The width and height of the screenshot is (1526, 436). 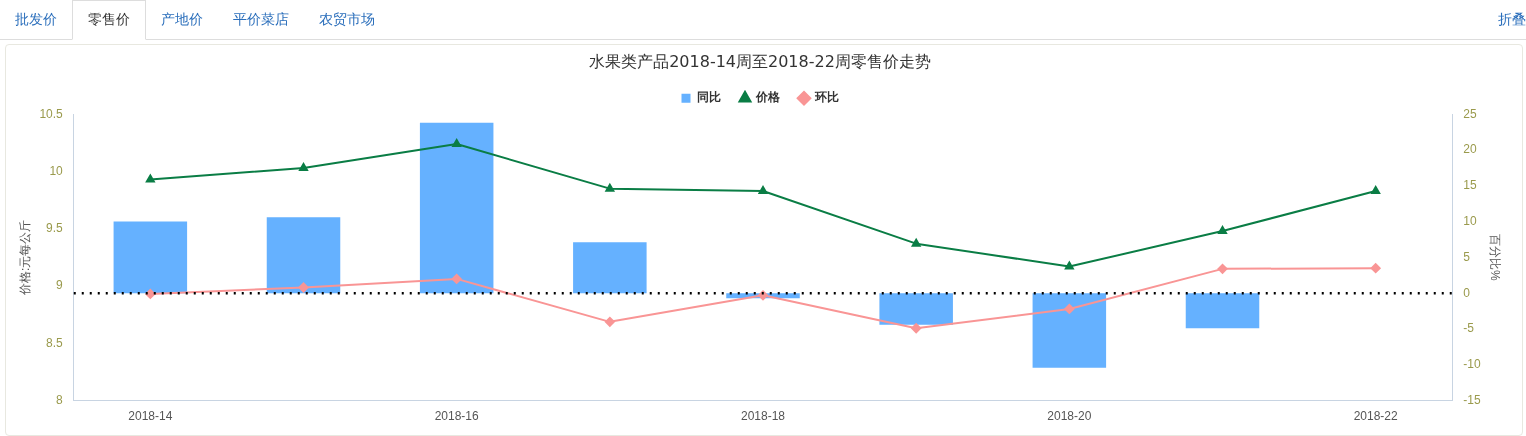 What do you see at coordinates (60, 285) in the screenshot?
I see `y-tick-label: 9` at bounding box center [60, 285].